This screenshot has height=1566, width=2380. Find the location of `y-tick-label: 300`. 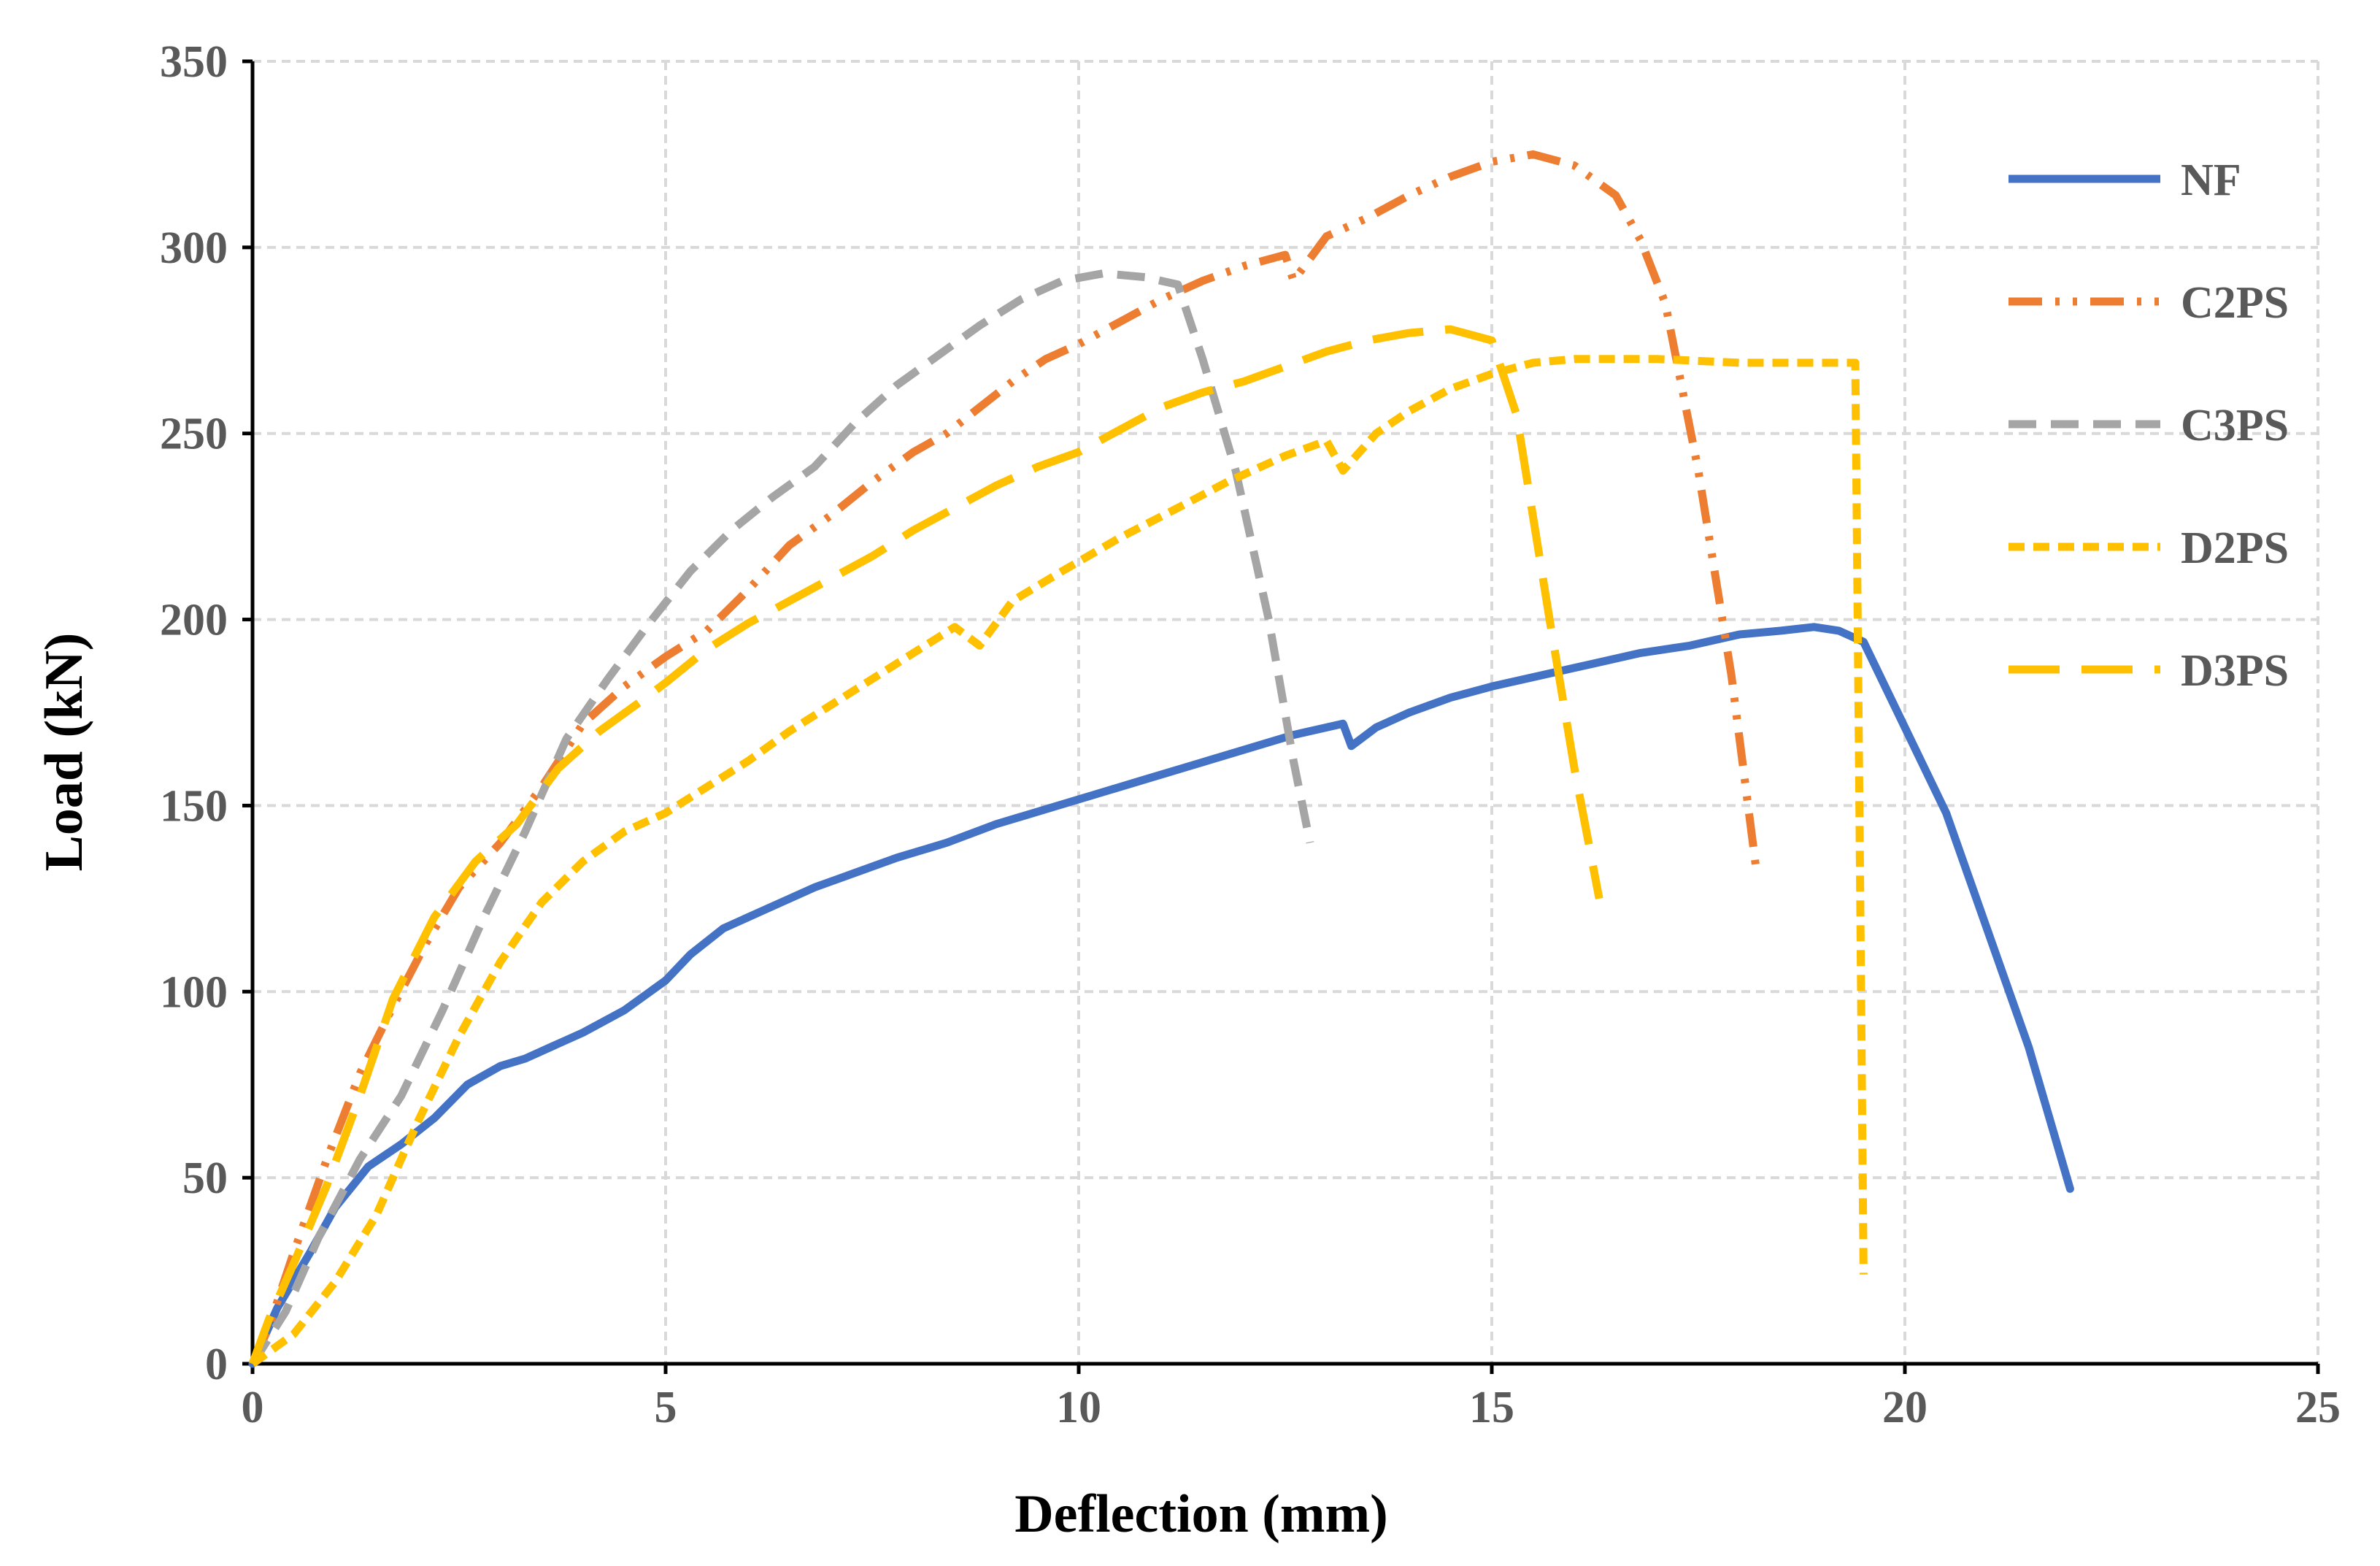

y-tick-label: 300 is located at coordinates (194, 248).